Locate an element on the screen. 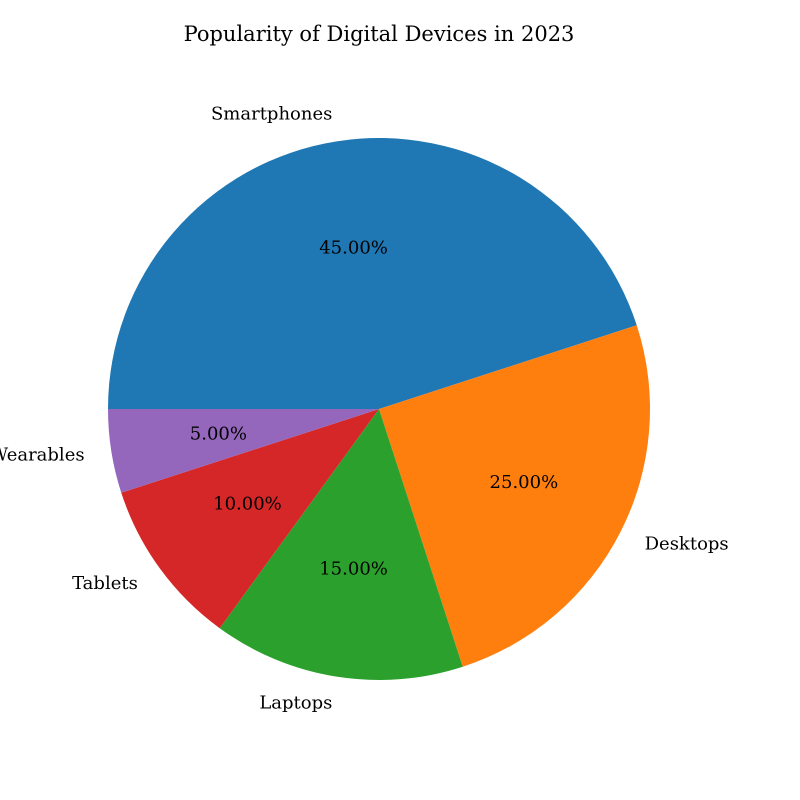 Image resolution: width=800 pixels, height=800 pixels. slice-percent-laptops: 15.00% is located at coordinates (353, 569).